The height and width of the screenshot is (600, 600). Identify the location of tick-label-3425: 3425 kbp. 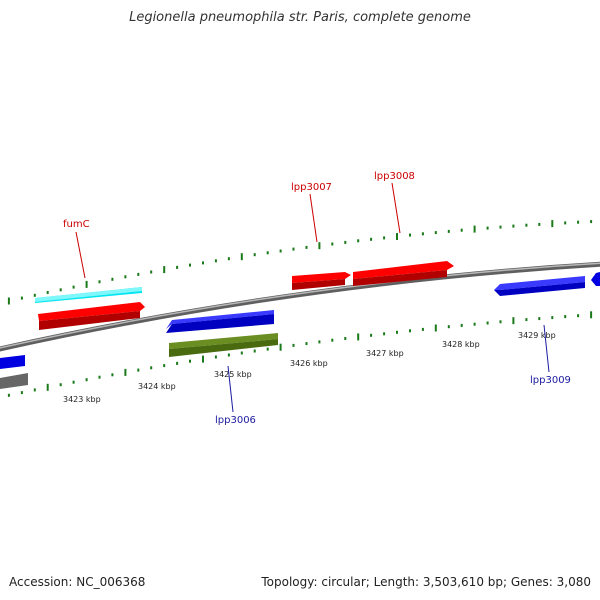
(233, 374).